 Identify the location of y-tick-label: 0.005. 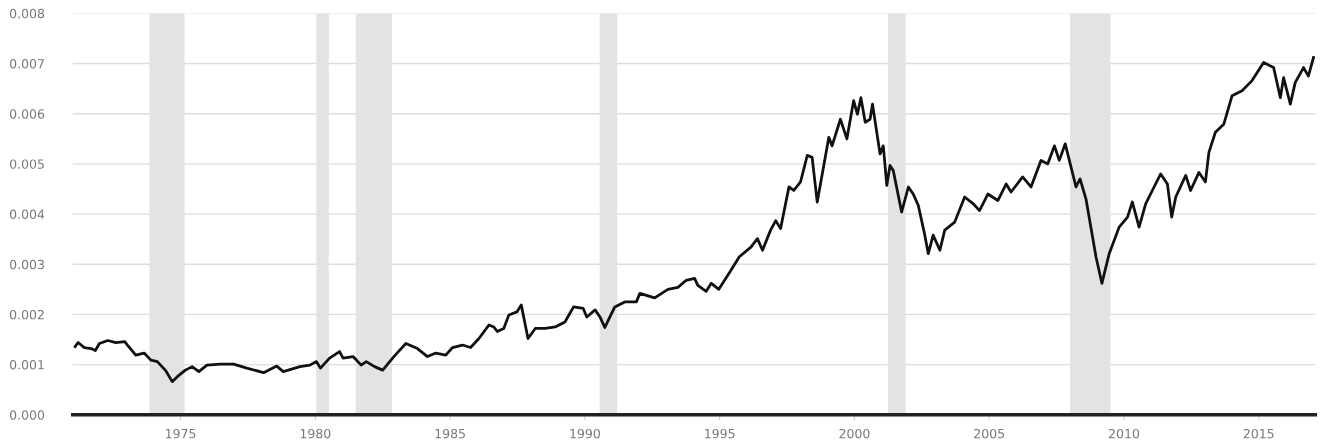
(26, 164).